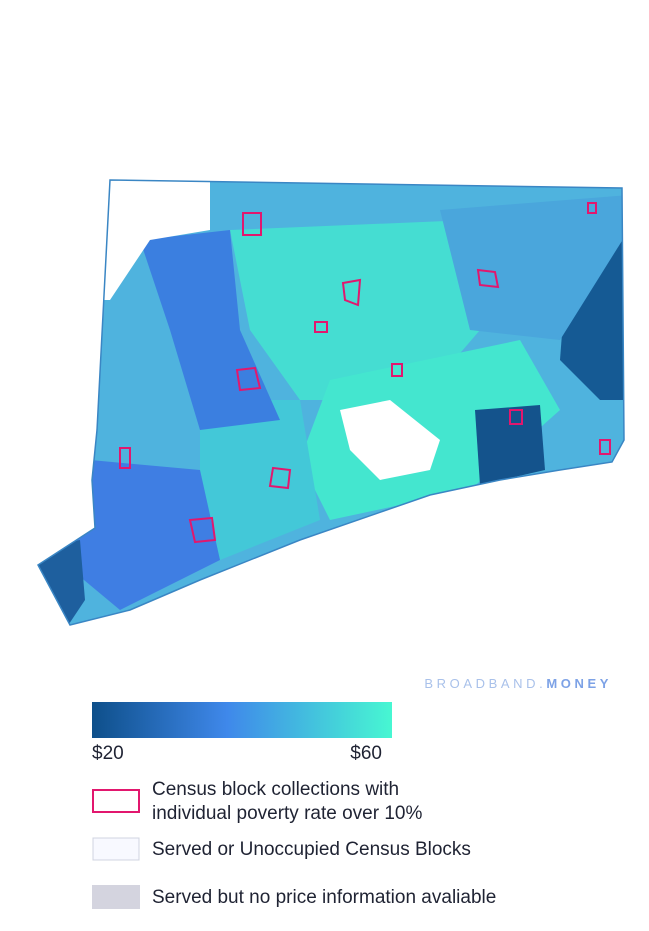 The width and height of the screenshot is (649, 931). I want to click on scale-max-label: $60, so click(366, 753).